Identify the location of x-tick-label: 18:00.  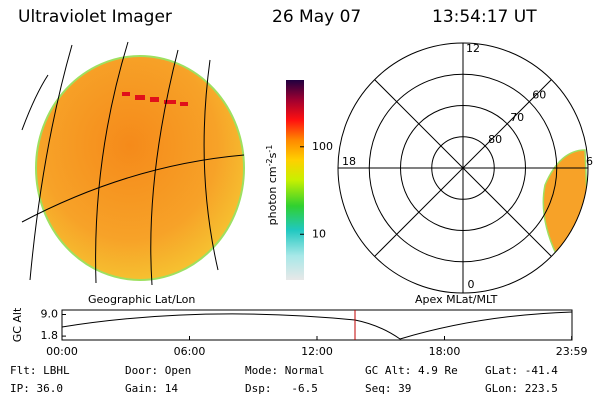
(445, 351).